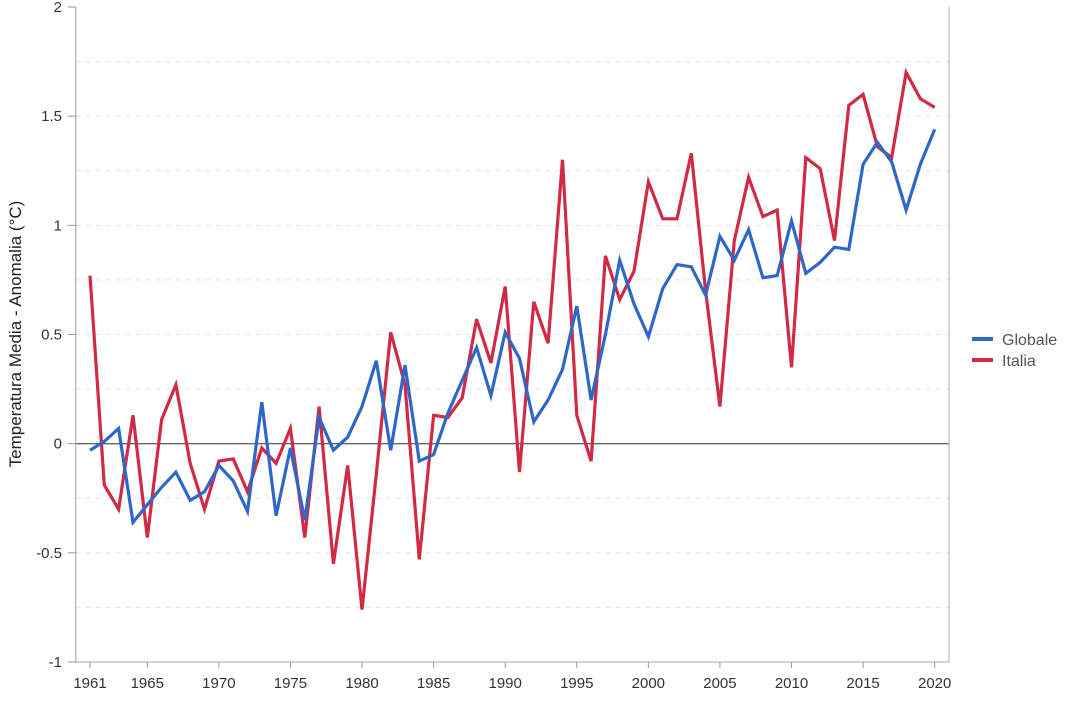  I want to click on legend-item-globale: Globale, so click(1014, 340).